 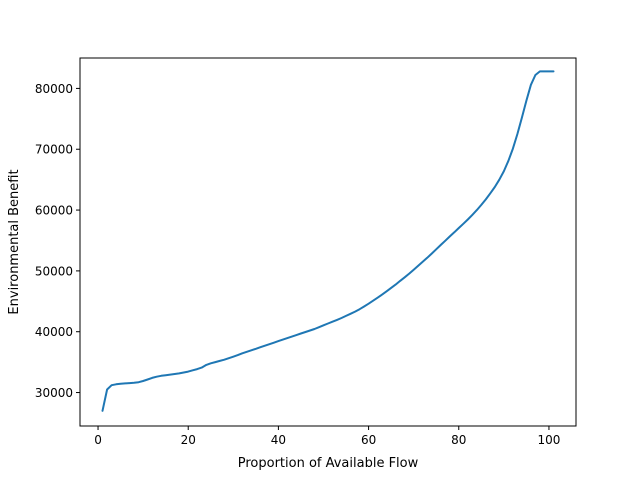 I want to click on y-tick-label: 70000, so click(x=54, y=150).